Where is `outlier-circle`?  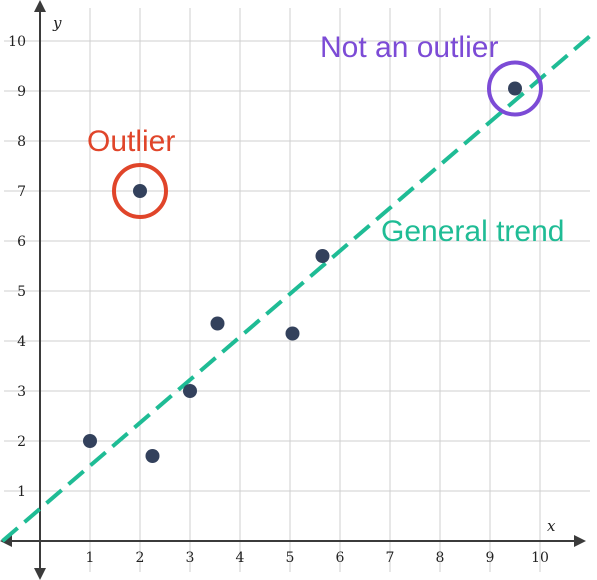 outlier-circle is located at coordinates (140, 191).